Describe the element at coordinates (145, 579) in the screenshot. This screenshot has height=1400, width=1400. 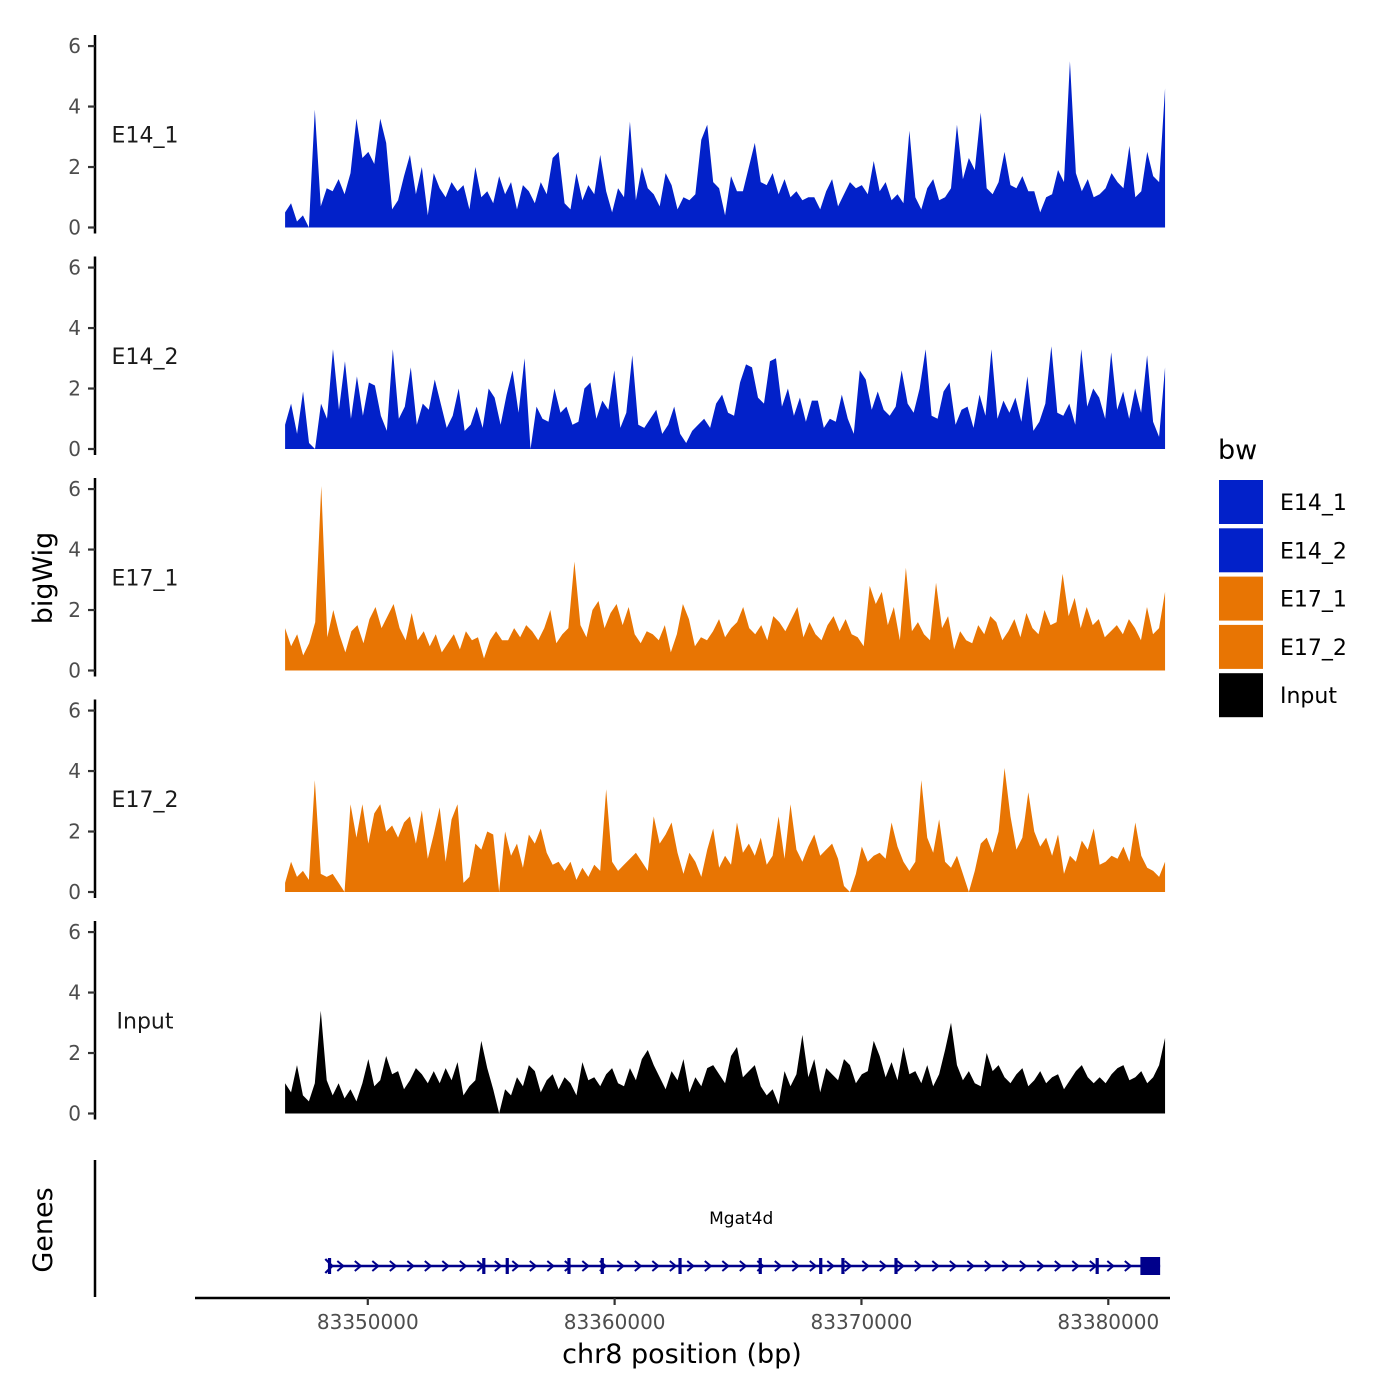
I see `track-label-e17-1: E17_1` at that location.